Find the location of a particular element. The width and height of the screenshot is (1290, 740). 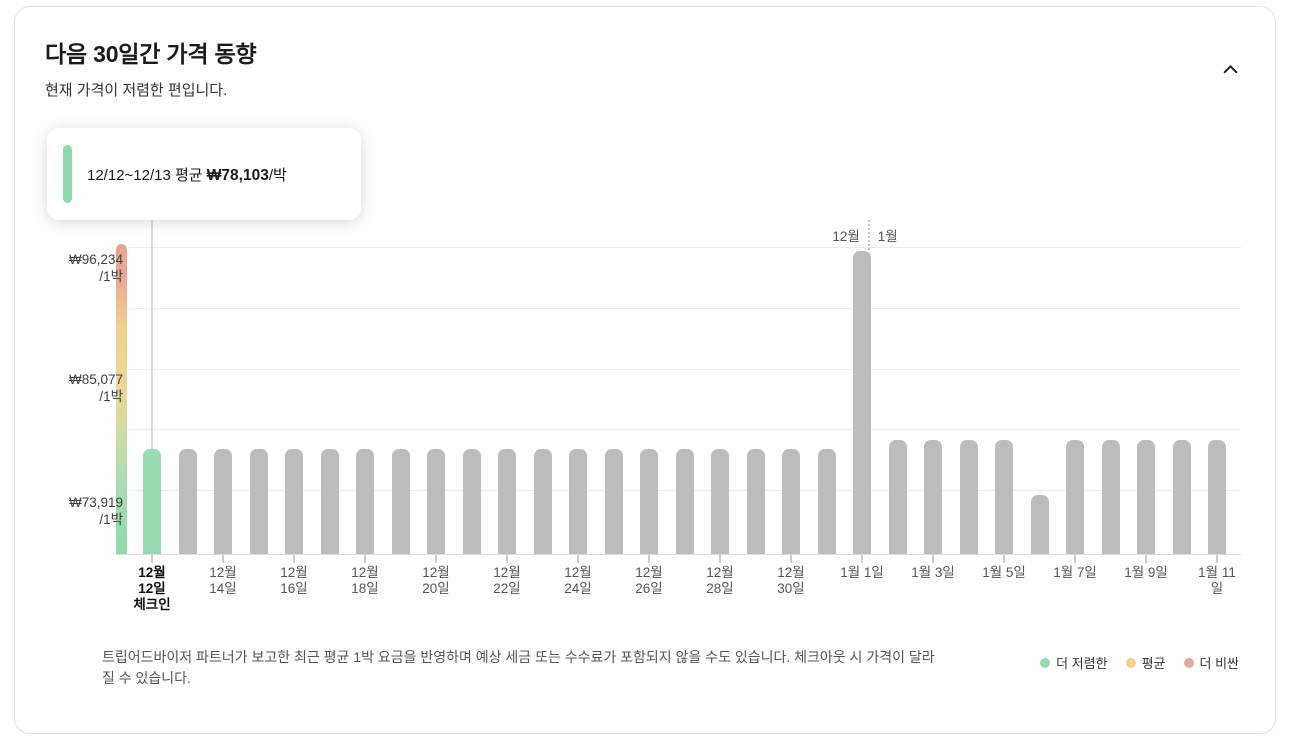

price-tooltip: 12/12~12/13 평균 ₩78,103/박 is located at coordinates (204, 174).